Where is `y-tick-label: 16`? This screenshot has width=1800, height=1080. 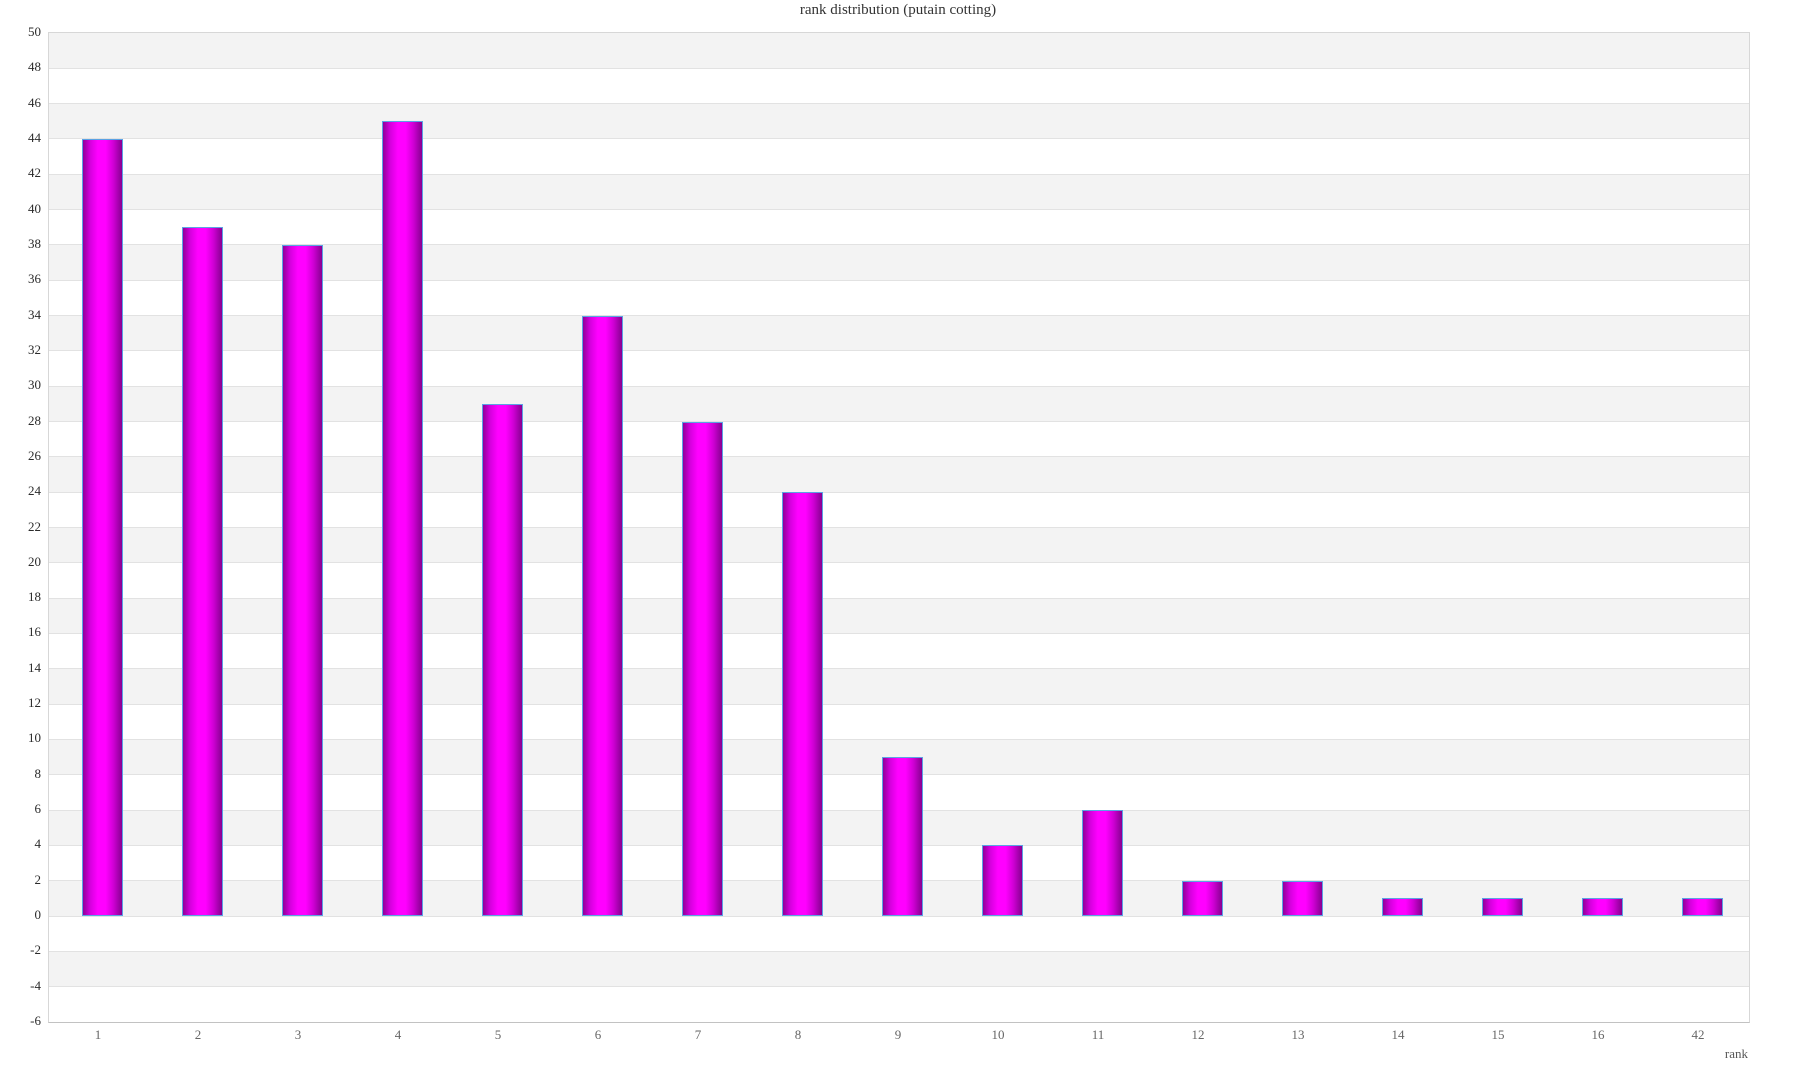
y-tick-label: 16 is located at coordinates (34, 632).